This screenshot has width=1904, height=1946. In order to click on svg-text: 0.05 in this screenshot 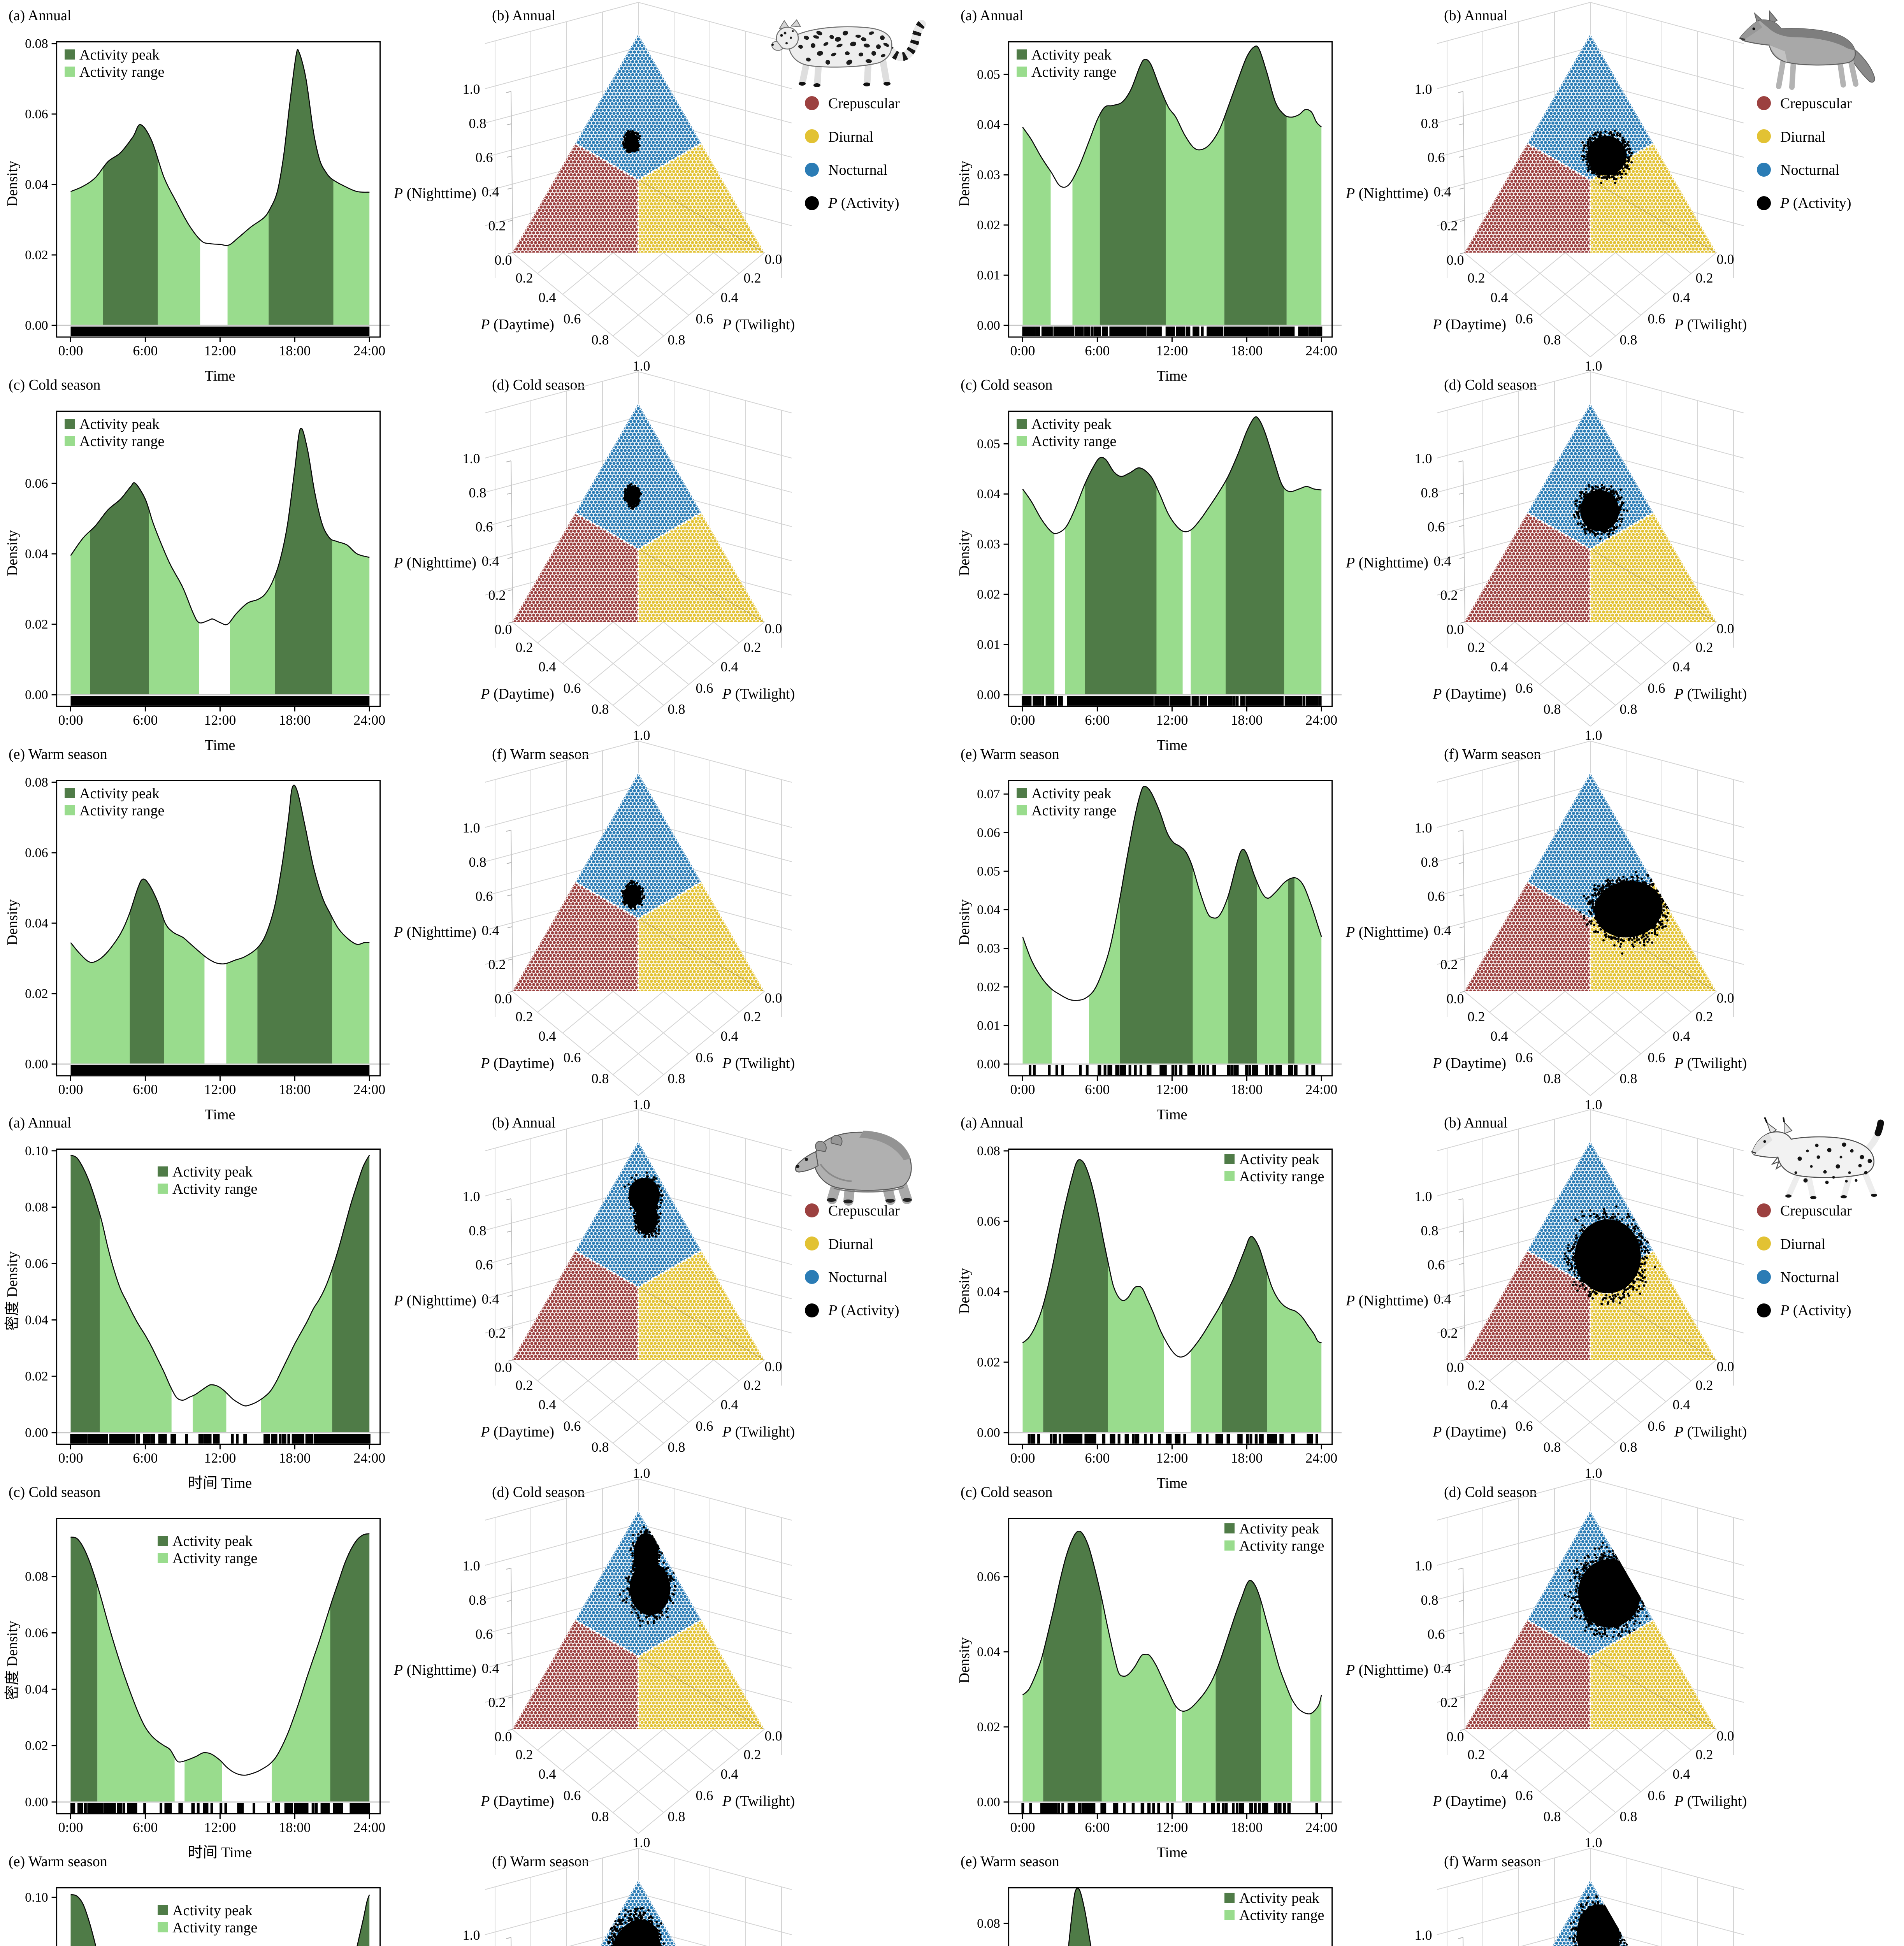, I will do `click(989, 871)`.